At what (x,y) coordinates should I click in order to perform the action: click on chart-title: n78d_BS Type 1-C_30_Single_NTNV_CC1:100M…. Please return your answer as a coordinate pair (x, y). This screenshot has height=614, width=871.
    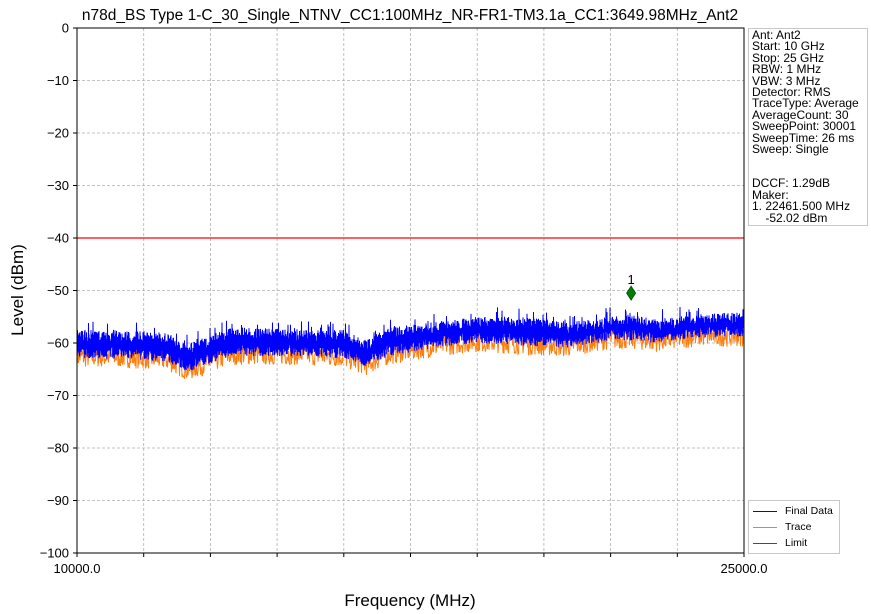
    Looking at the image, I should click on (410, 15).